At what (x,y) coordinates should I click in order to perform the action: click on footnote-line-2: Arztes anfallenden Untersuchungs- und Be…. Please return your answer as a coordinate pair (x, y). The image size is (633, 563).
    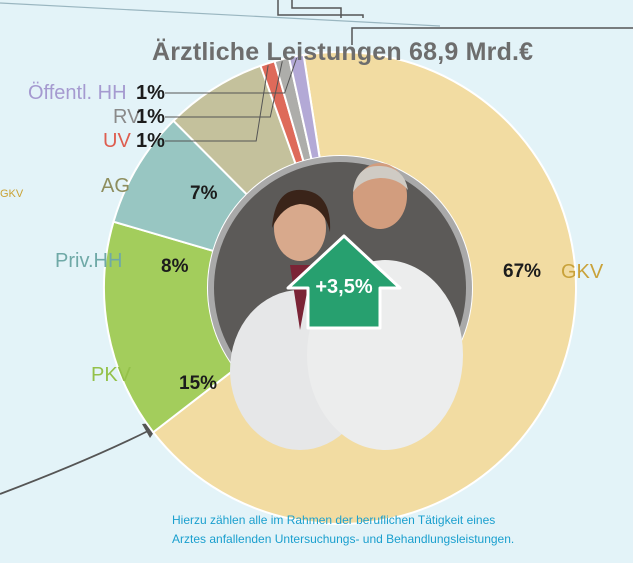
    Looking at the image, I should click on (343, 539).